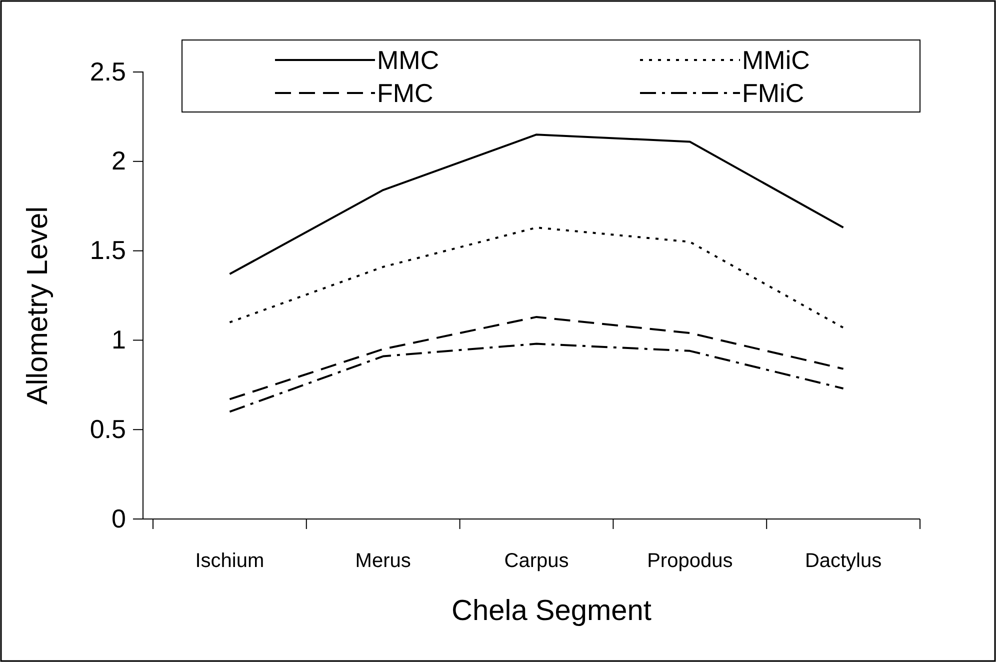 The image size is (996, 662). What do you see at coordinates (383, 561) in the screenshot?
I see `x-tick-label: Merus` at bounding box center [383, 561].